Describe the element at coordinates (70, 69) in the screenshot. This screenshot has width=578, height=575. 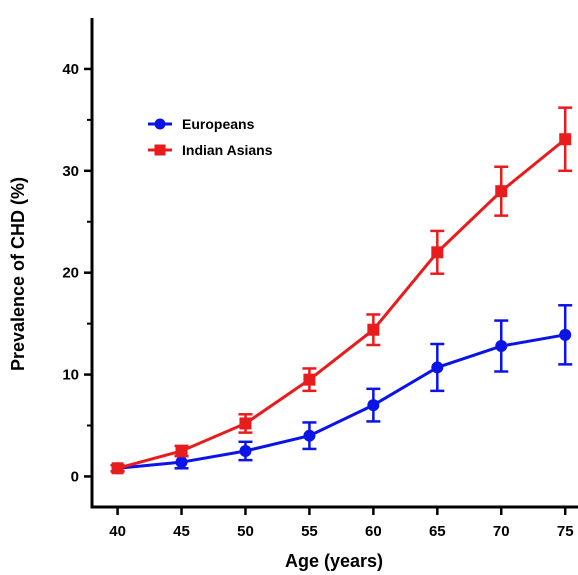
I see `y-tick-label: 40` at that location.